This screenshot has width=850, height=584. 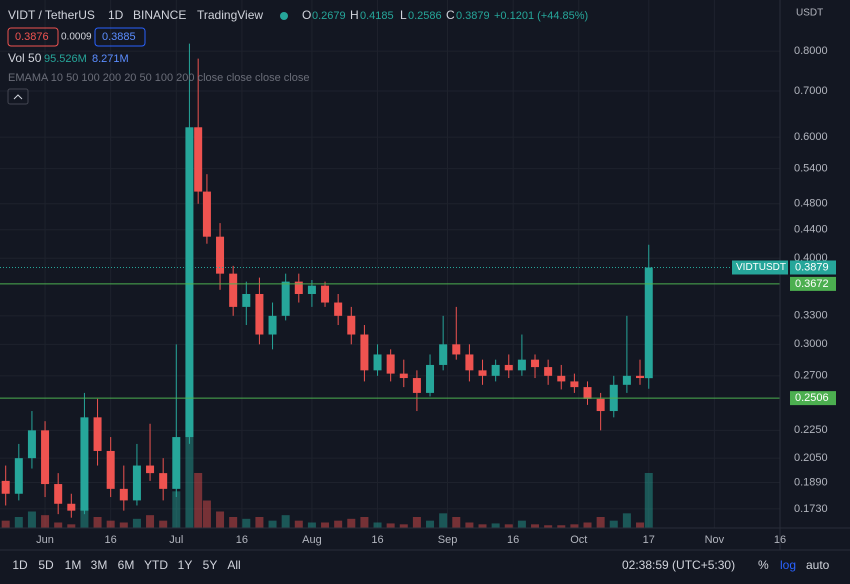 I want to click on price-tag-label: 0.2506, so click(x=812, y=398).